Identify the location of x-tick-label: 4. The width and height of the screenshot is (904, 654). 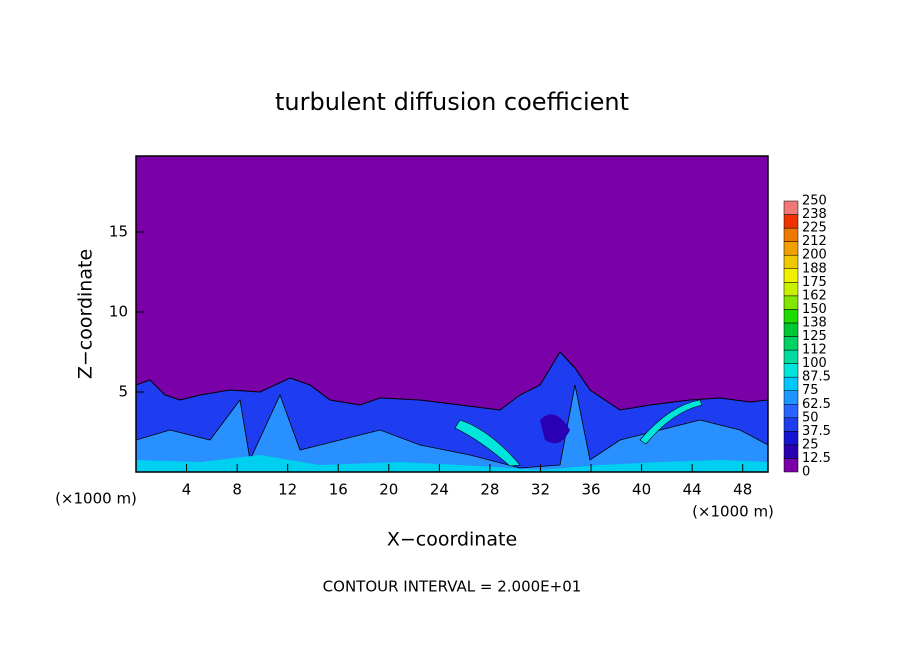
(187, 490).